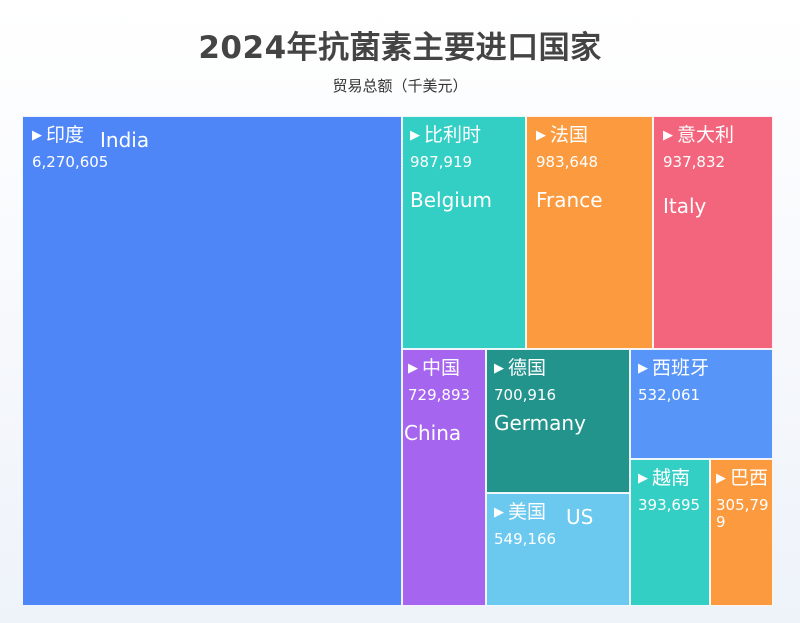 This screenshot has width=800, height=623. What do you see at coordinates (742, 514) in the screenshot?
I see `cell-value: 305,79 9` at bounding box center [742, 514].